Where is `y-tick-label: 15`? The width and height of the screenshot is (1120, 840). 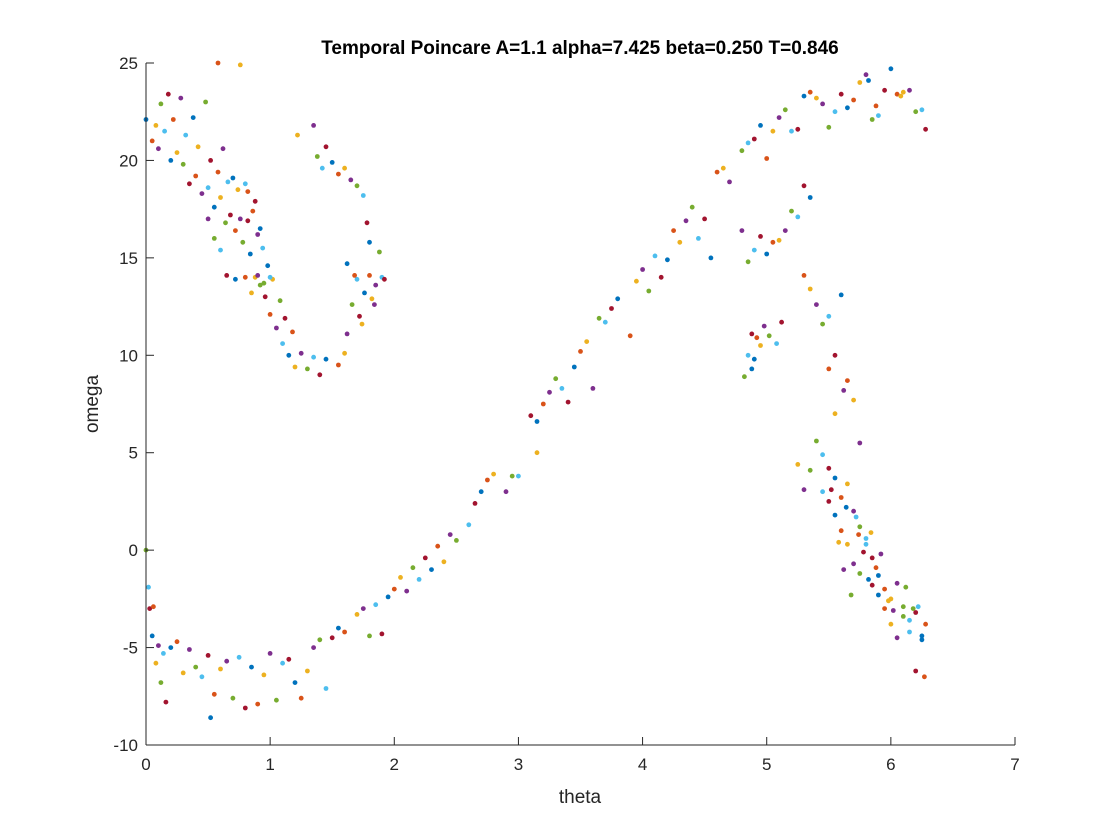 y-tick-label: 15 is located at coordinates (128, 258).